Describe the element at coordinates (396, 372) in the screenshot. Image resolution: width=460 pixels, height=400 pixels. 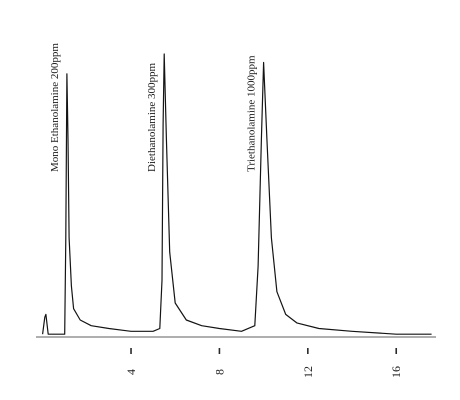
I see `x-tick-label: 16` at that location.